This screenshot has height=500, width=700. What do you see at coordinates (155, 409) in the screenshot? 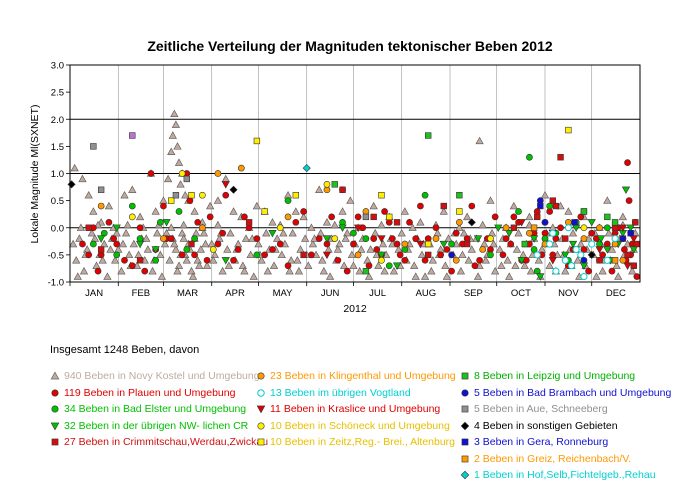
I see `legend-label: 34 Beben in Bad Elster und Umgebung` at bounding box center [155, 409].